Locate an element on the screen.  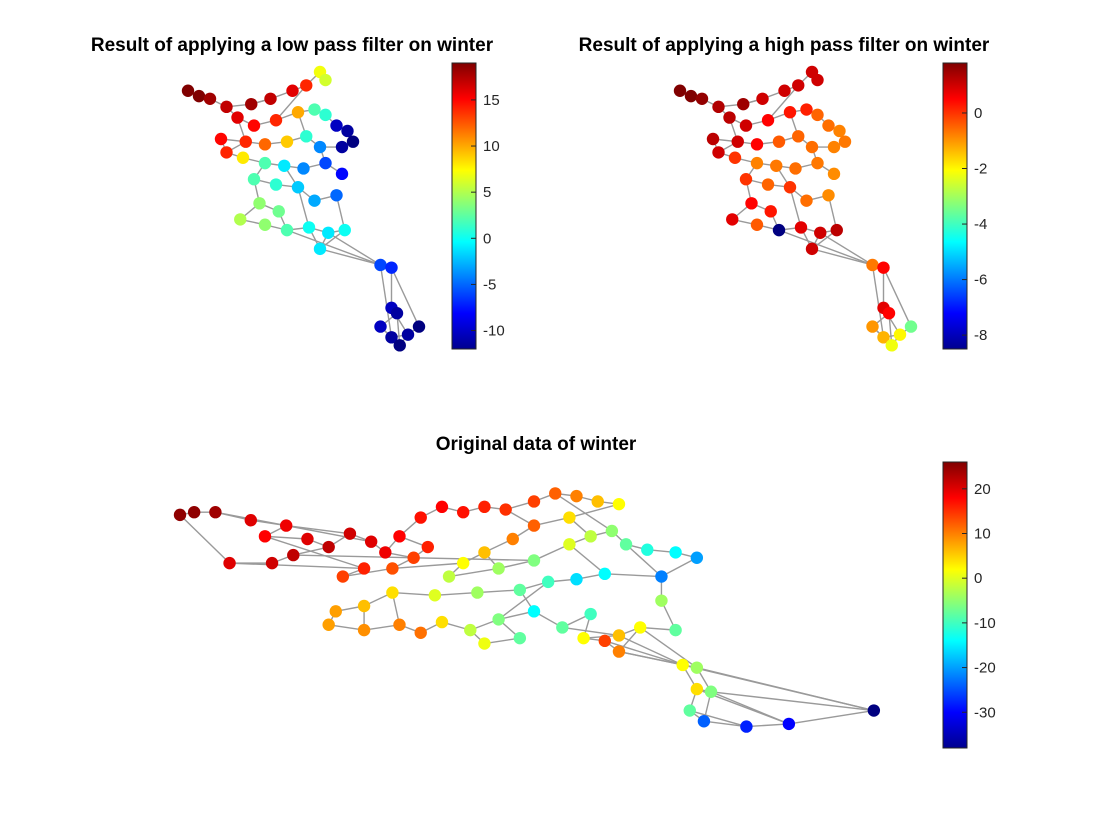
colorbar-tick-label: -4 is located at coordinates (980, 224).